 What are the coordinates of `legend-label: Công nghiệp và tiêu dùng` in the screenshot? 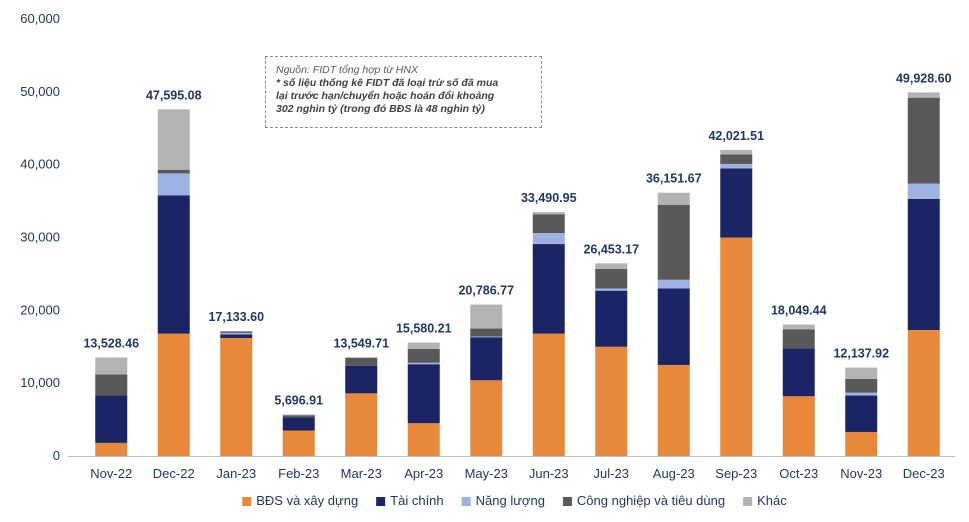 It's located at (651, 500).